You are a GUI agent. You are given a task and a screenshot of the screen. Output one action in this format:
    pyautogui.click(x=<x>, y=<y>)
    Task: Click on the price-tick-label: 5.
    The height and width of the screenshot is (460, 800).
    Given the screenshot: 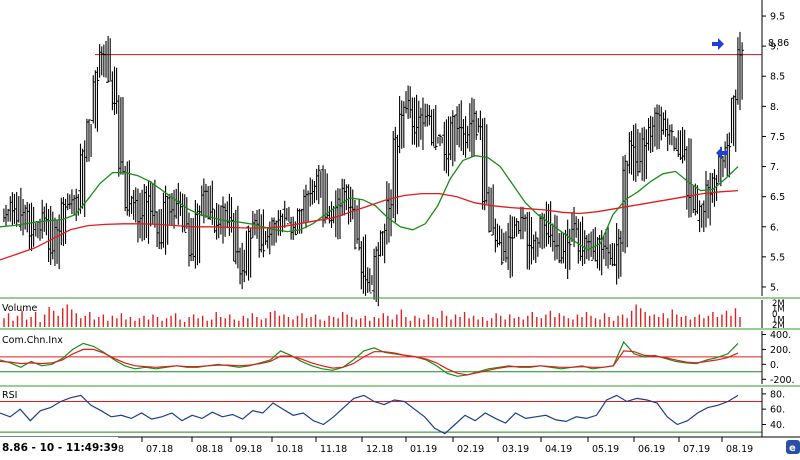 What is the action you would take?
    pyautogui.click(x=774, y=287)
    